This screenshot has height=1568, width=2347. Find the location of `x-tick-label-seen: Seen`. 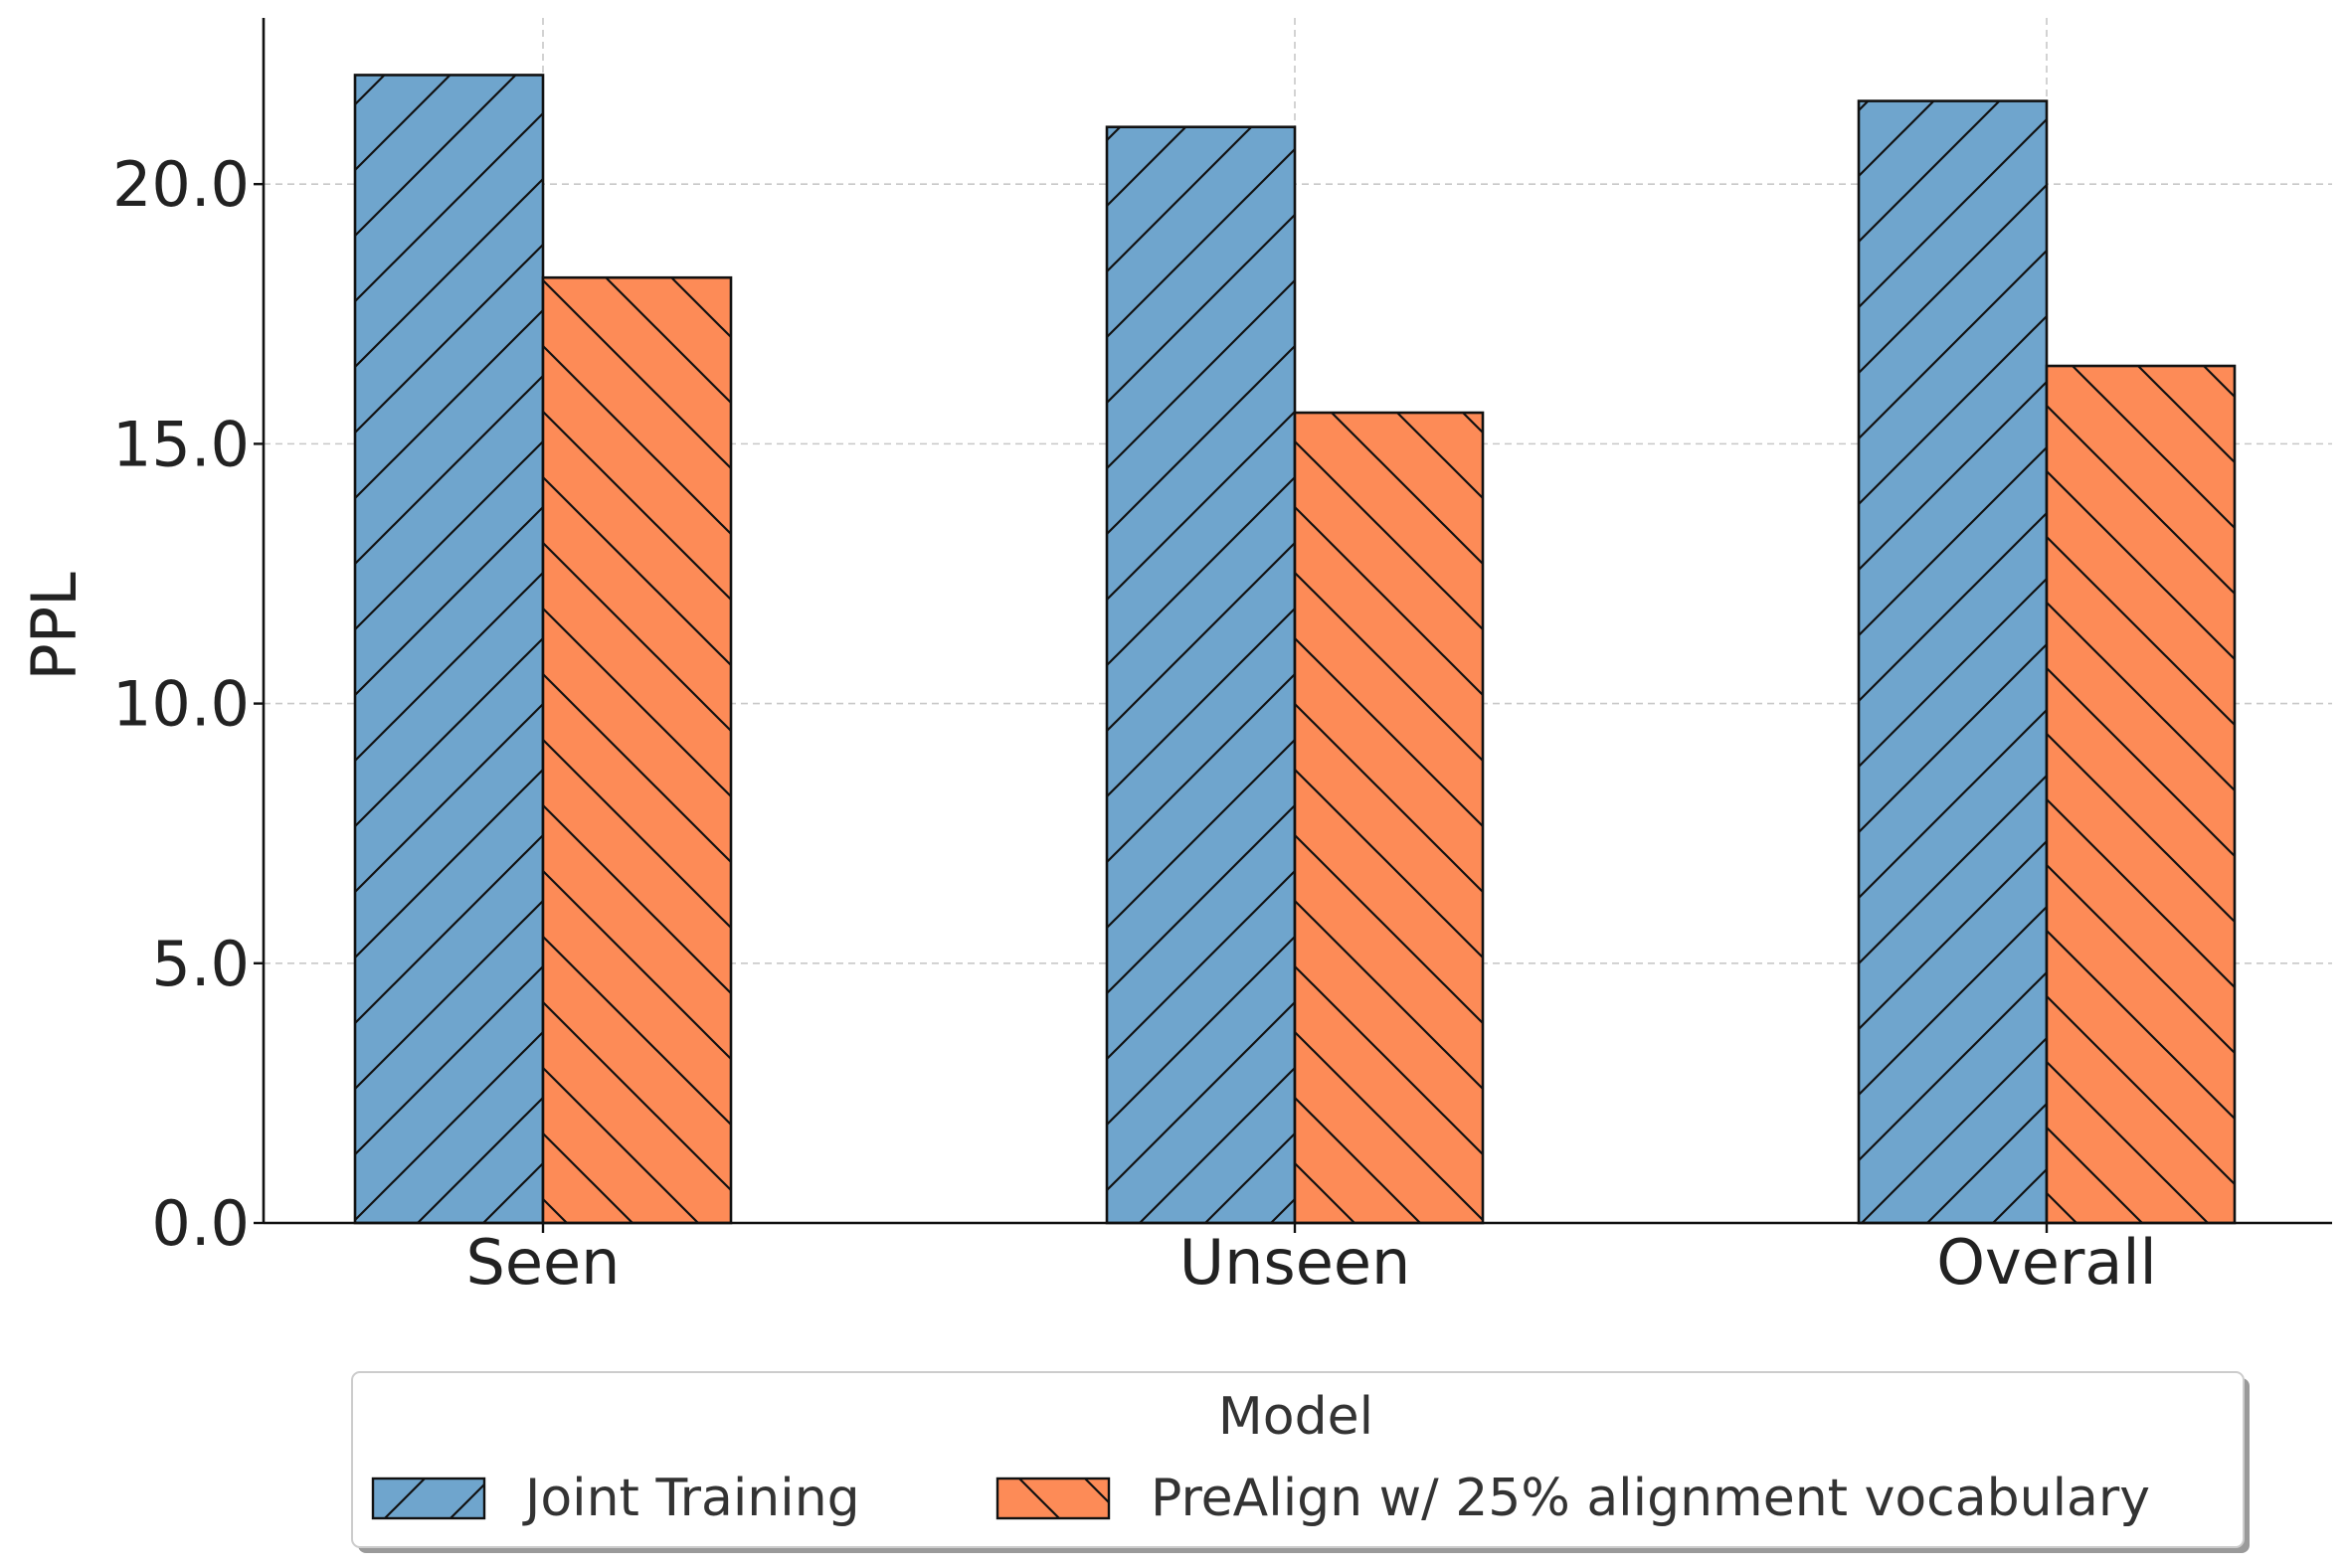

x-tick-label-seen: Seen is located at coordinates (543, 1262).